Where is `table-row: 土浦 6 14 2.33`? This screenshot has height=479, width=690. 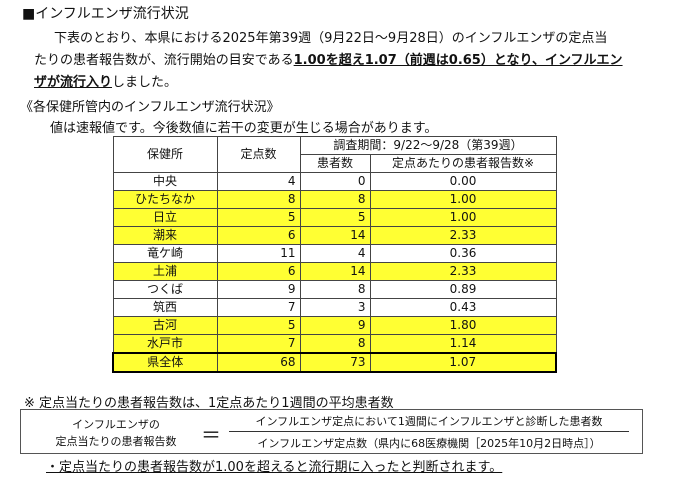
table-row: 土浦 6 14 2.33 is located at coordinates (334, 271).